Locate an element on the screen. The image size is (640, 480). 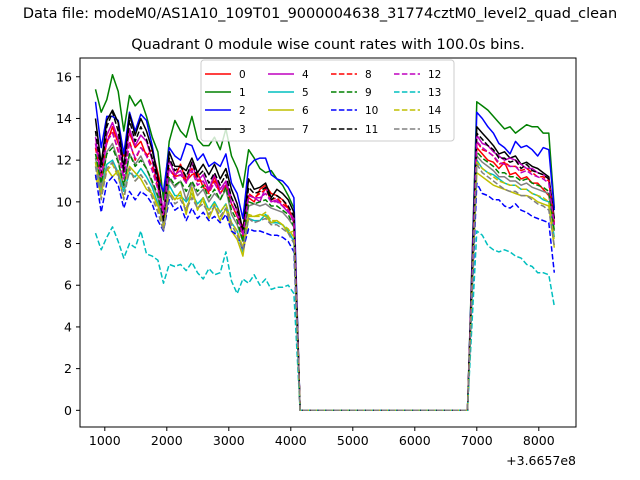
legend-label-3: 3 is located at coordinates (242, 130).